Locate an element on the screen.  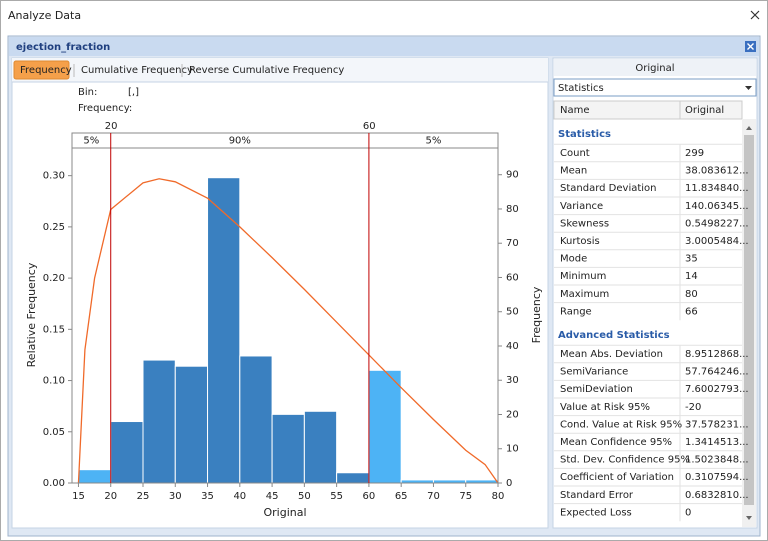
stat-name: Maximum is located at coordinates (584, 294).